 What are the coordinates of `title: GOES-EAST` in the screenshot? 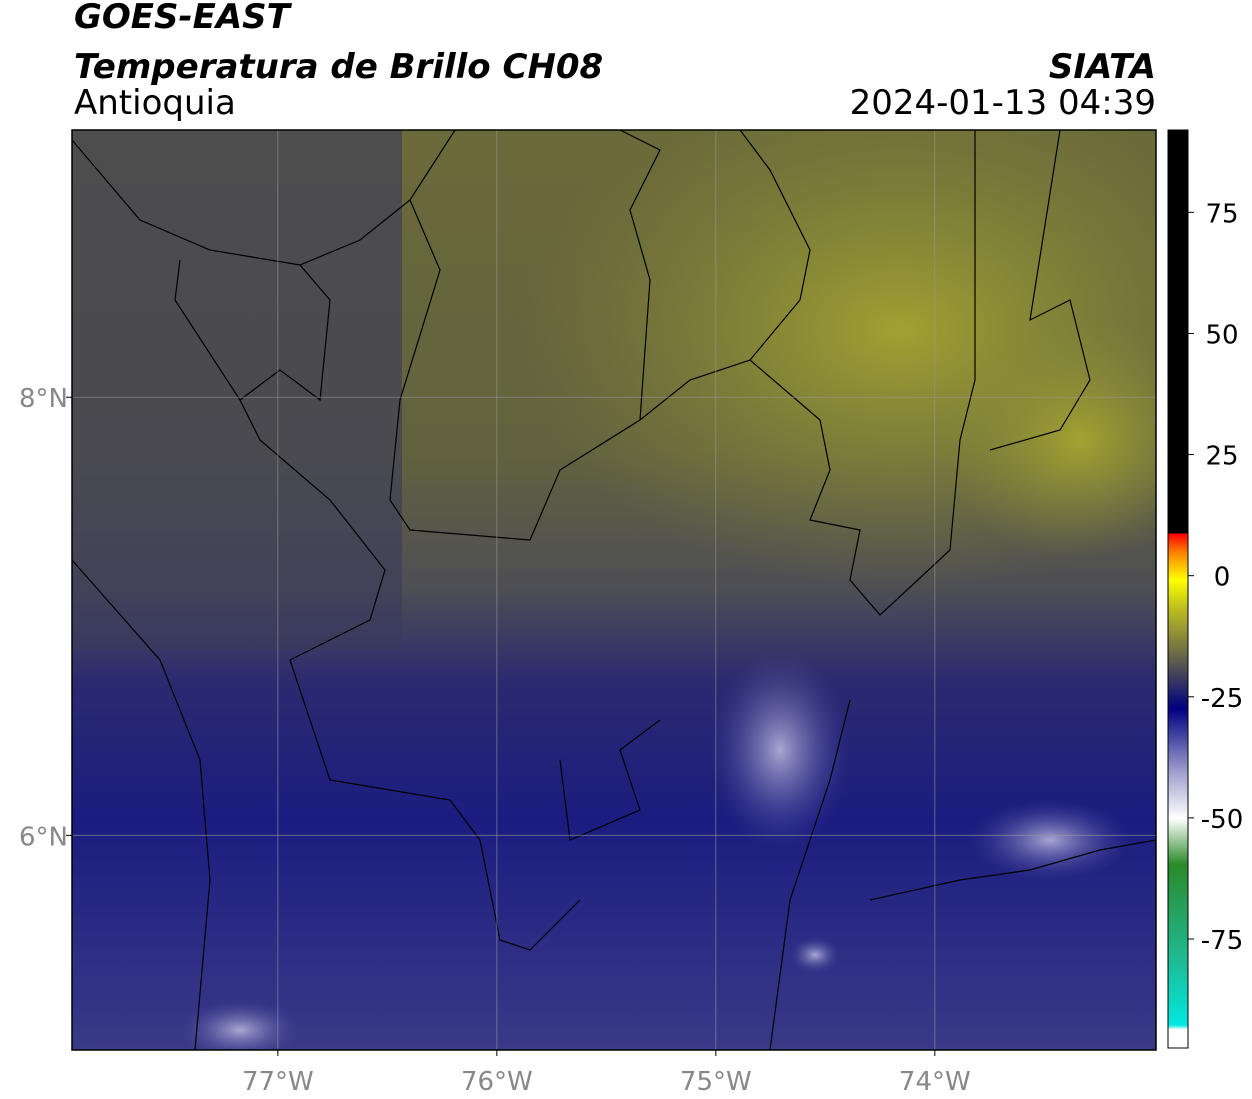 It's located at (183, 18).